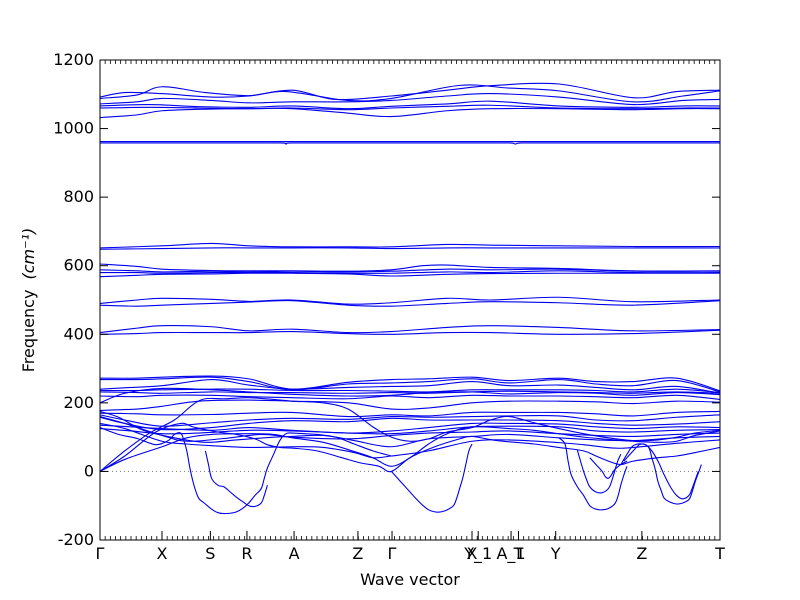 The image size is (800, 600). What do you see at coordinates (210, 553) in the screenshot?
I see `x-tick-label: S` at bounding box center [210, 553].